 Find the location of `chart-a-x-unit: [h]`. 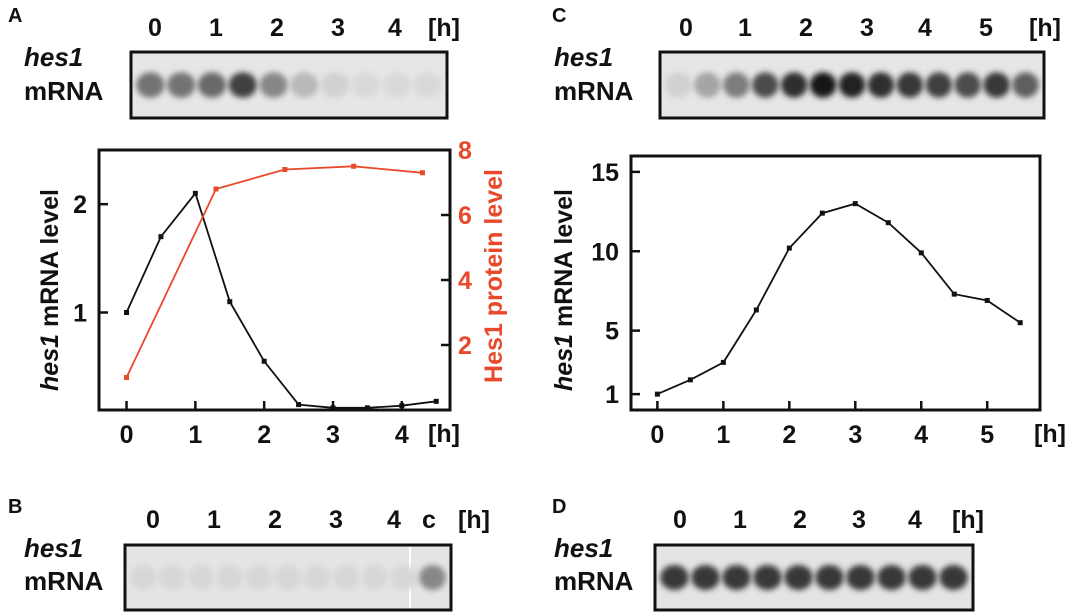

chart-a-x-unit: [h] is located at coordinates (444, 434).